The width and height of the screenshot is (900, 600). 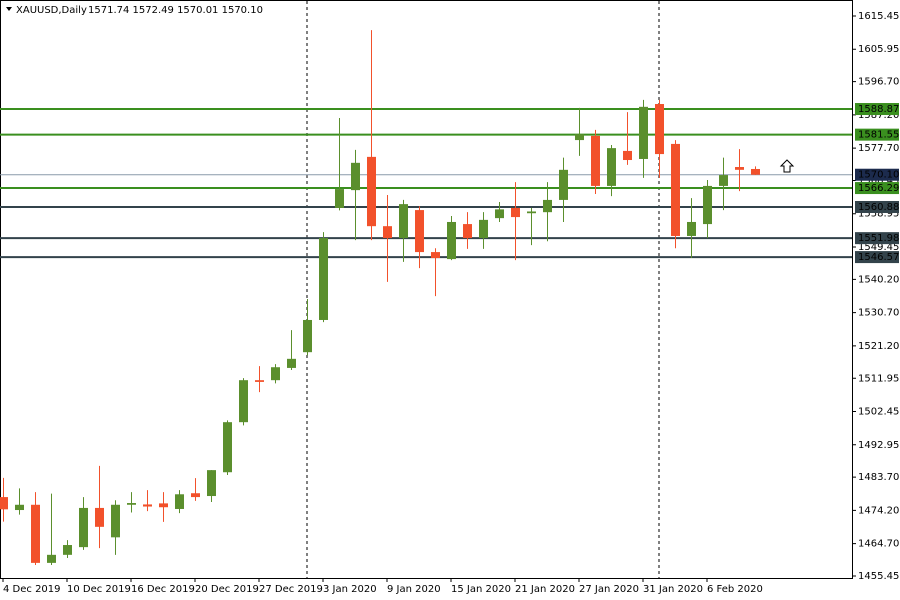 What do you see at coordinates (163, 589) in the screenshot?
I see `x-tick-label: 16 Dec 2019` at bounding box center [163, 589].